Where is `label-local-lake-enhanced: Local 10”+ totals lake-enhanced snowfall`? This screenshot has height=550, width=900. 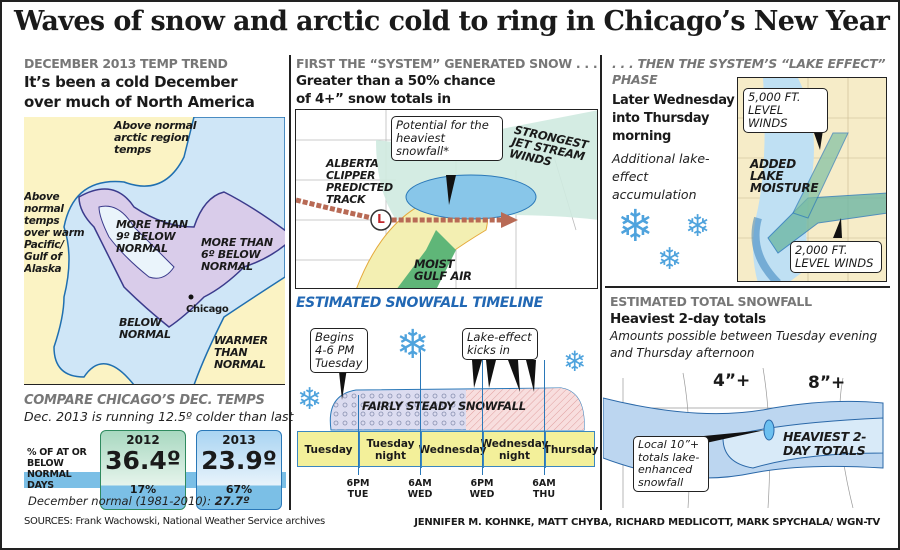 label-local-lake-enhanced: Local 10”+ totals lake-enhanced snowfall is located at coordinates (671, 464).